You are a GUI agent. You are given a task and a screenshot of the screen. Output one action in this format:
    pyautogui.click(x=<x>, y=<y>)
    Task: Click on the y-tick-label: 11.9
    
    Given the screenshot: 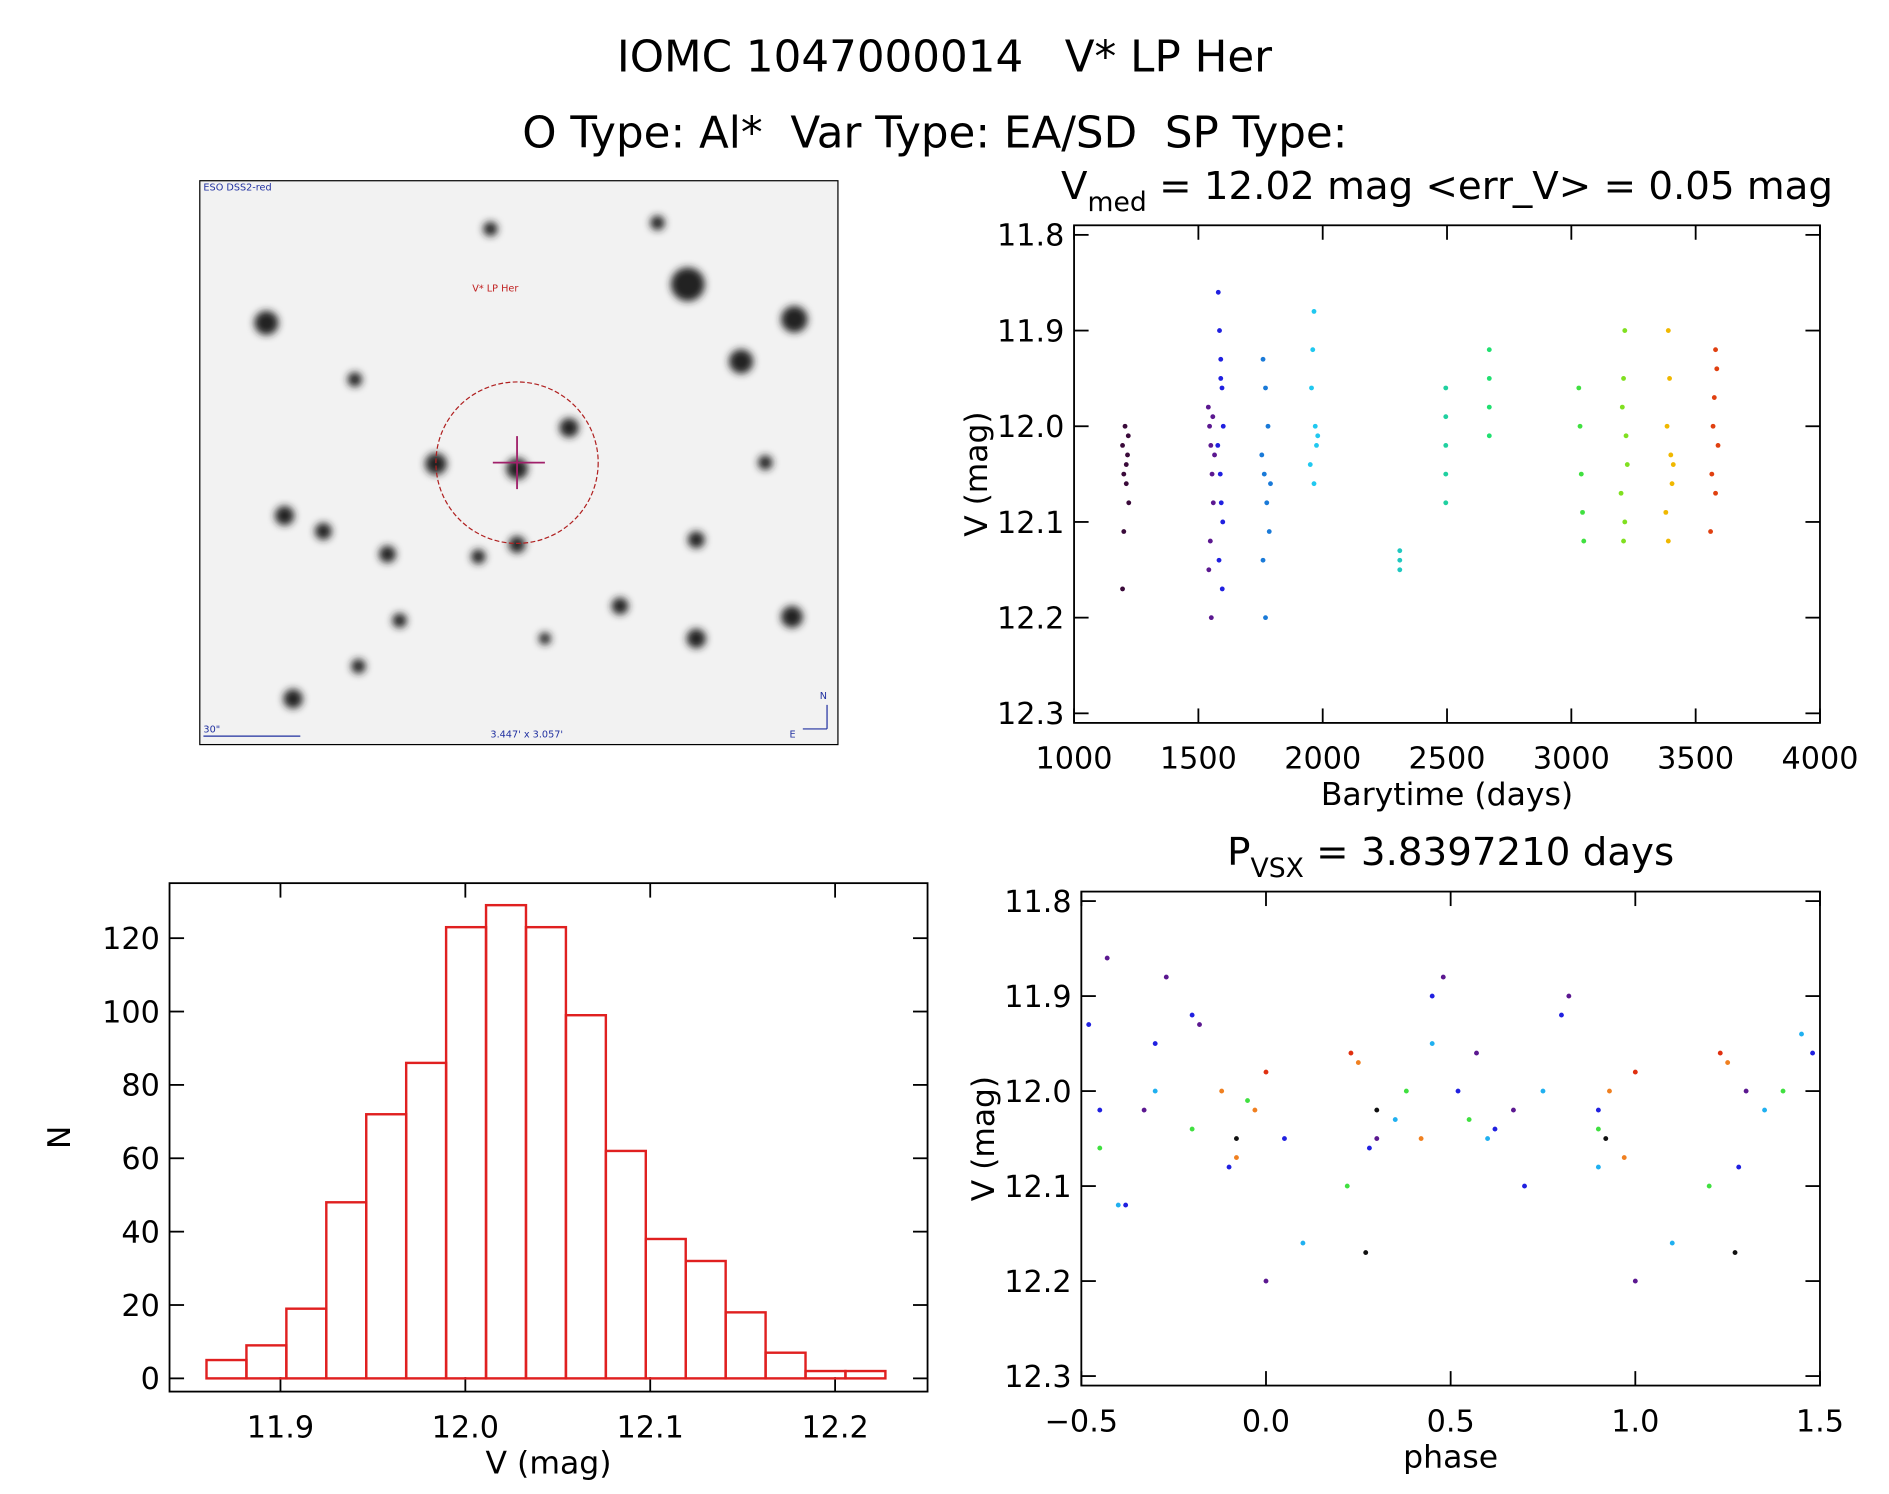 What is the action you would take?
    pyautogui.click(x=1037, y=997)
    